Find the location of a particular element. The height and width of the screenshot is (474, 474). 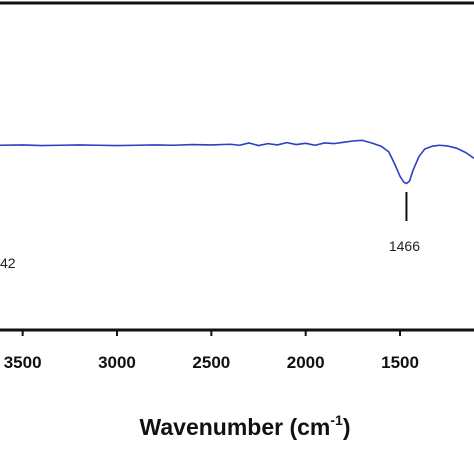

annotation: 42 is located at coordinates (8, 263).